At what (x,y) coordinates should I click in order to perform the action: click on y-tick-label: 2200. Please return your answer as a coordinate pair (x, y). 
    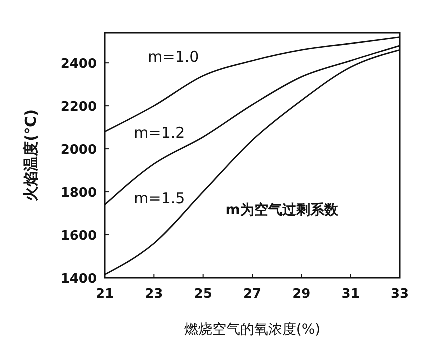
    Looking at the image, I should click on (78, 108).